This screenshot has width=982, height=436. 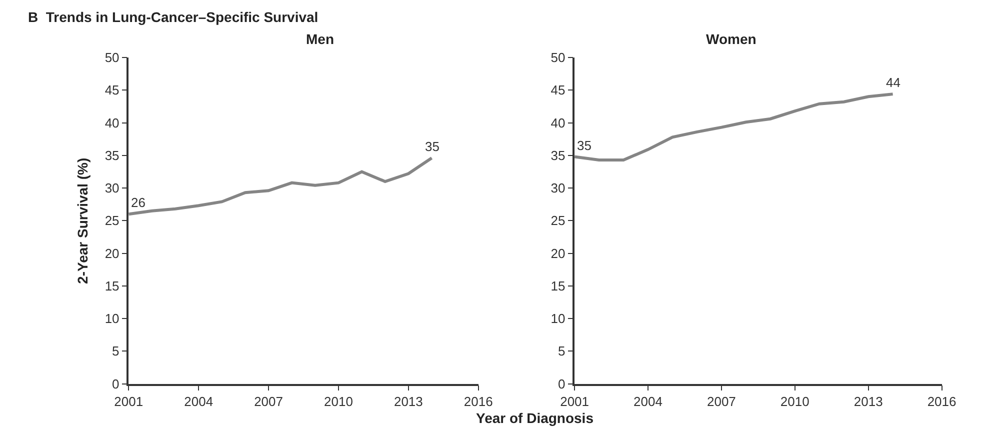 I want to click on chart-title: Men, so click(x=320, y=39).